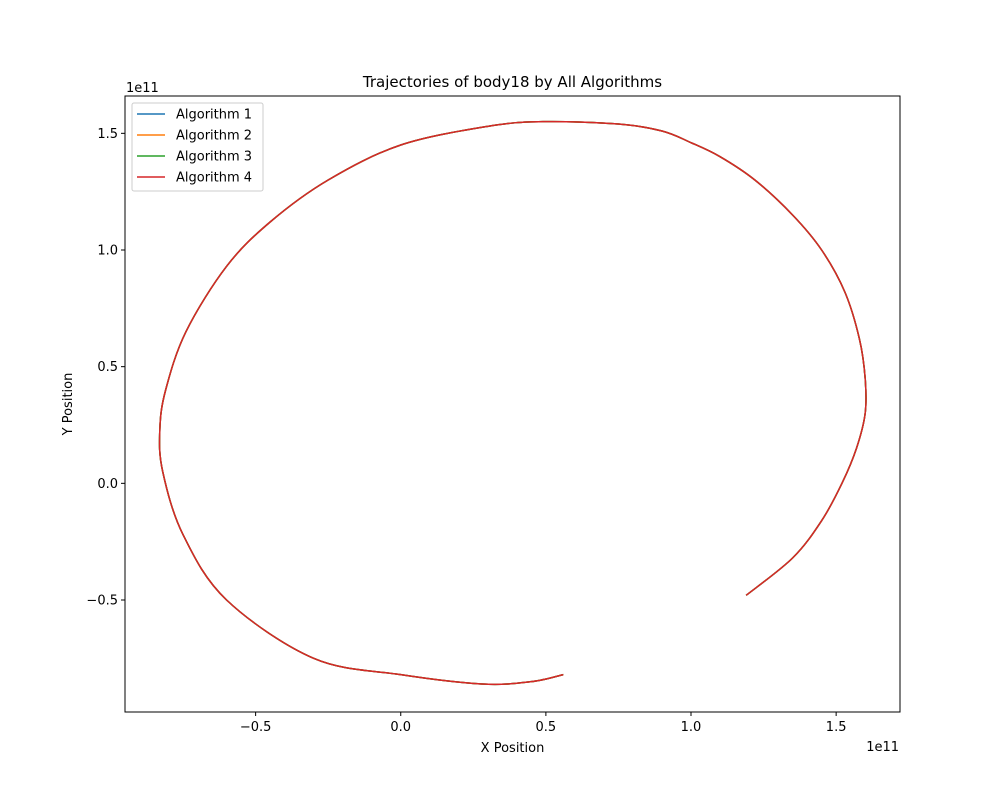 This screenshot has width=1000, height=800. I want to click on x-tick-label: 0.5, so click(546, 727).